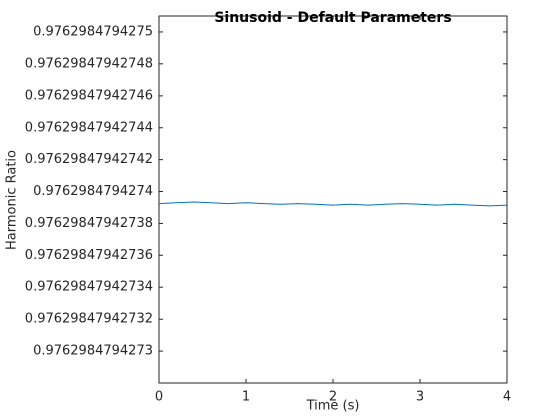 The height and width of the screenshot is (420, 560). I want to click on y-tick-label: 0.9762984794275, so click(93, 31).